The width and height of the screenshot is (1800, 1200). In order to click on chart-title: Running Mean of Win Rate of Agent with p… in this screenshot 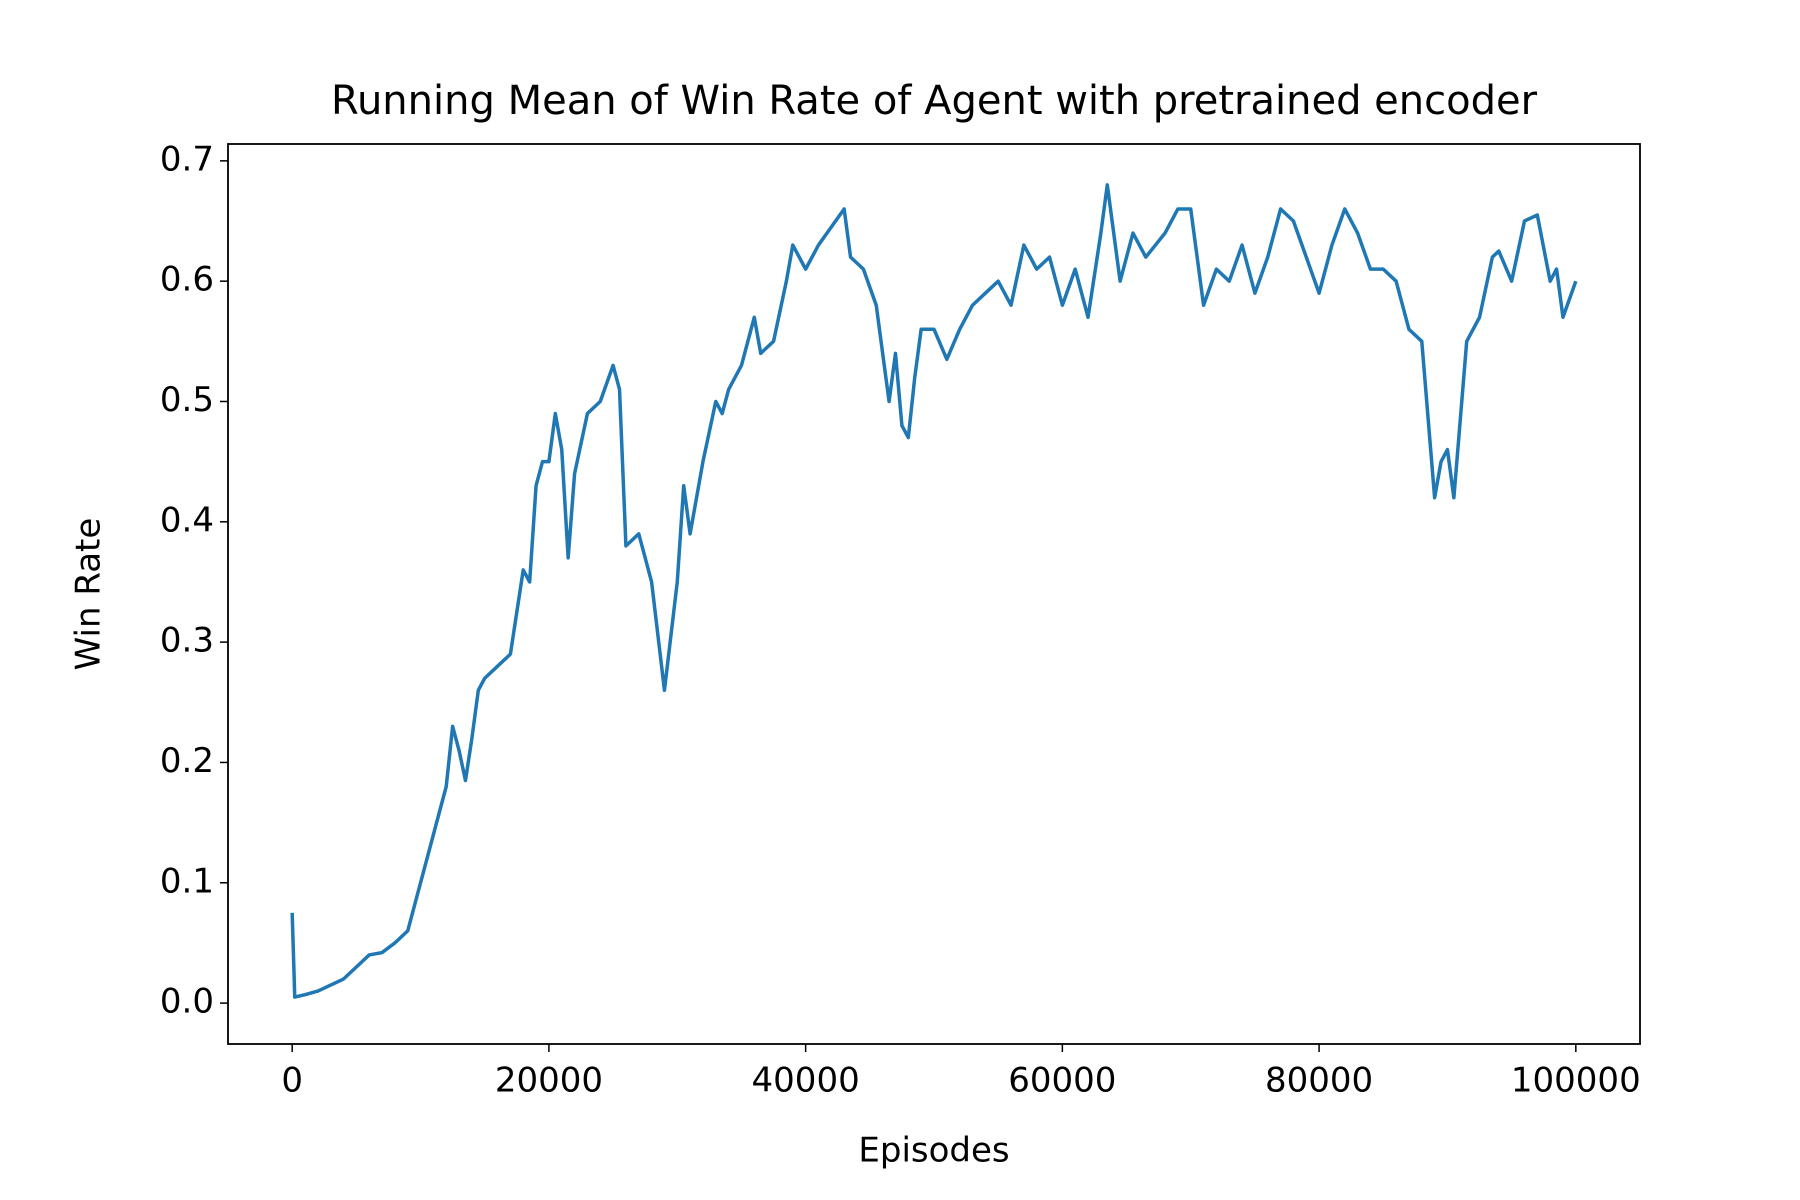, I will do `click(934, 101)`.